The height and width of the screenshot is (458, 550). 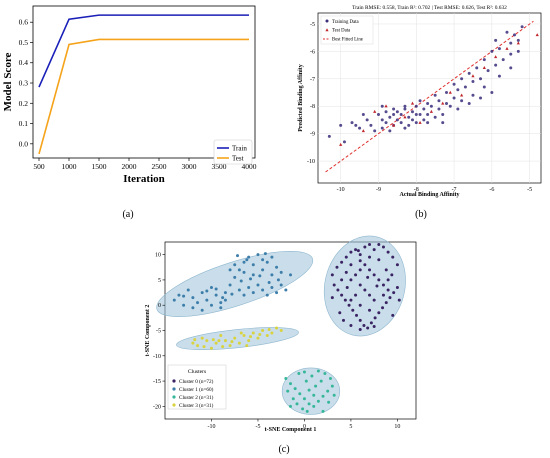 I want to click on series-line-train, so click(x=143, y=51).